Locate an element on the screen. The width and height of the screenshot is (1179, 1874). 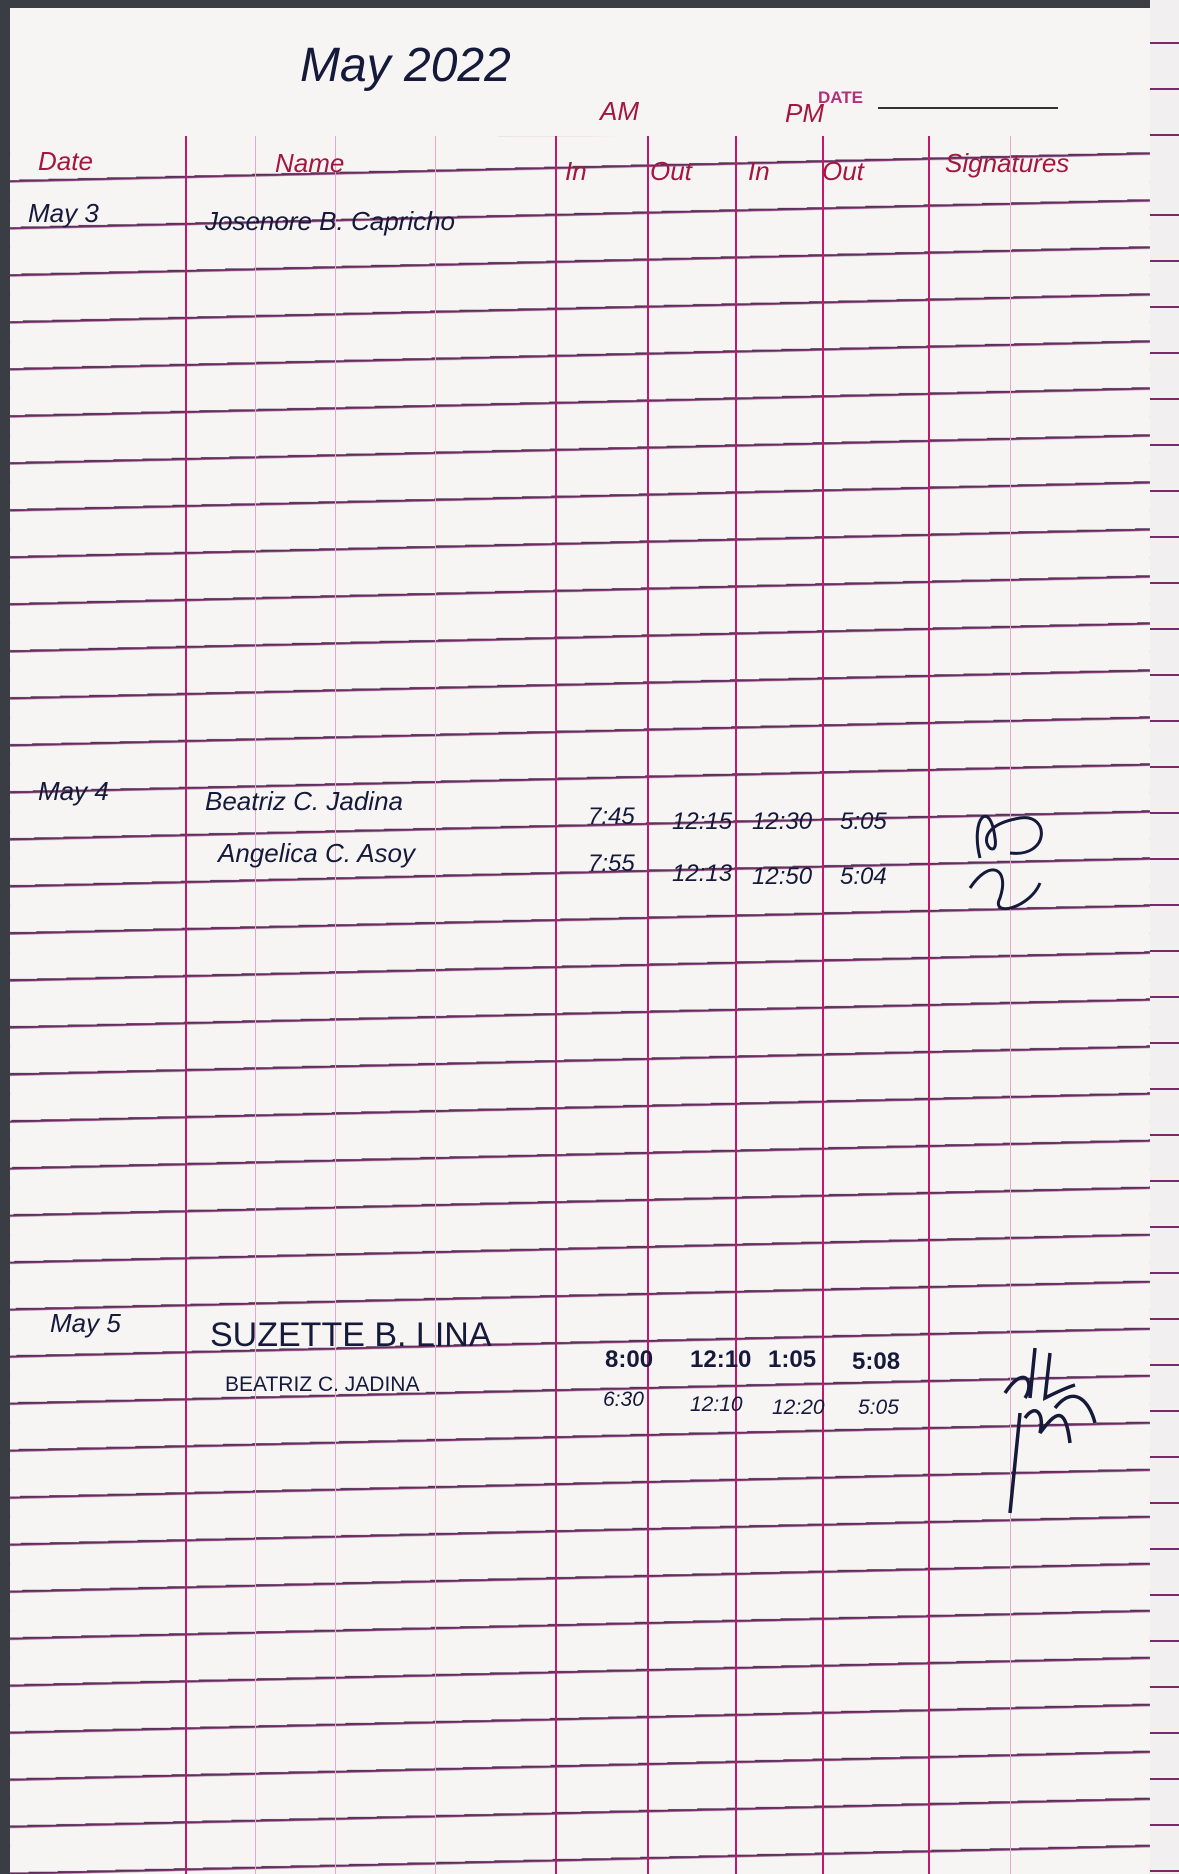
am-in-time: 8:00 is located at coordinates (629, 1359).